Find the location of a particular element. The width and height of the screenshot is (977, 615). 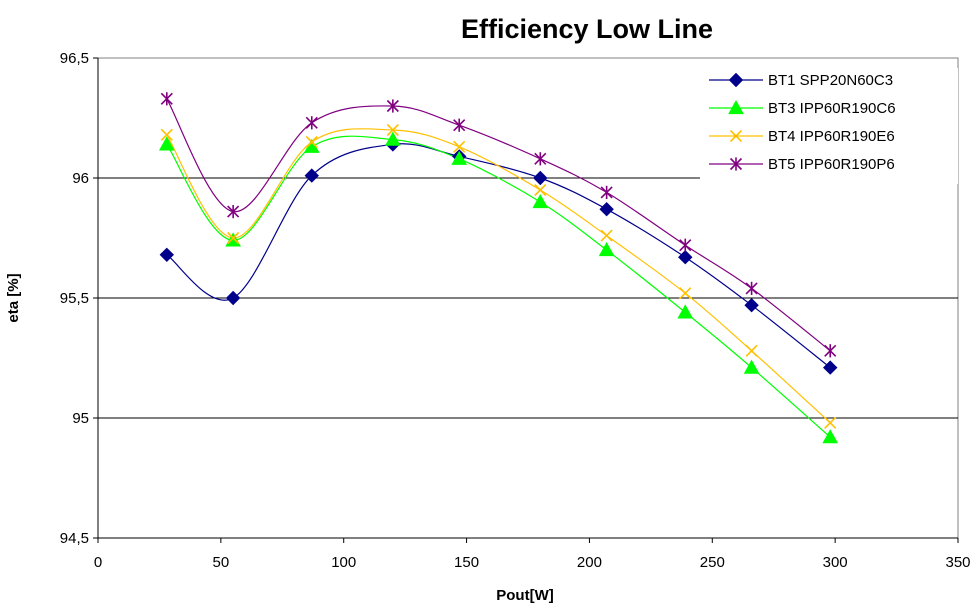

legend-box is located at coordinates (829, 126).